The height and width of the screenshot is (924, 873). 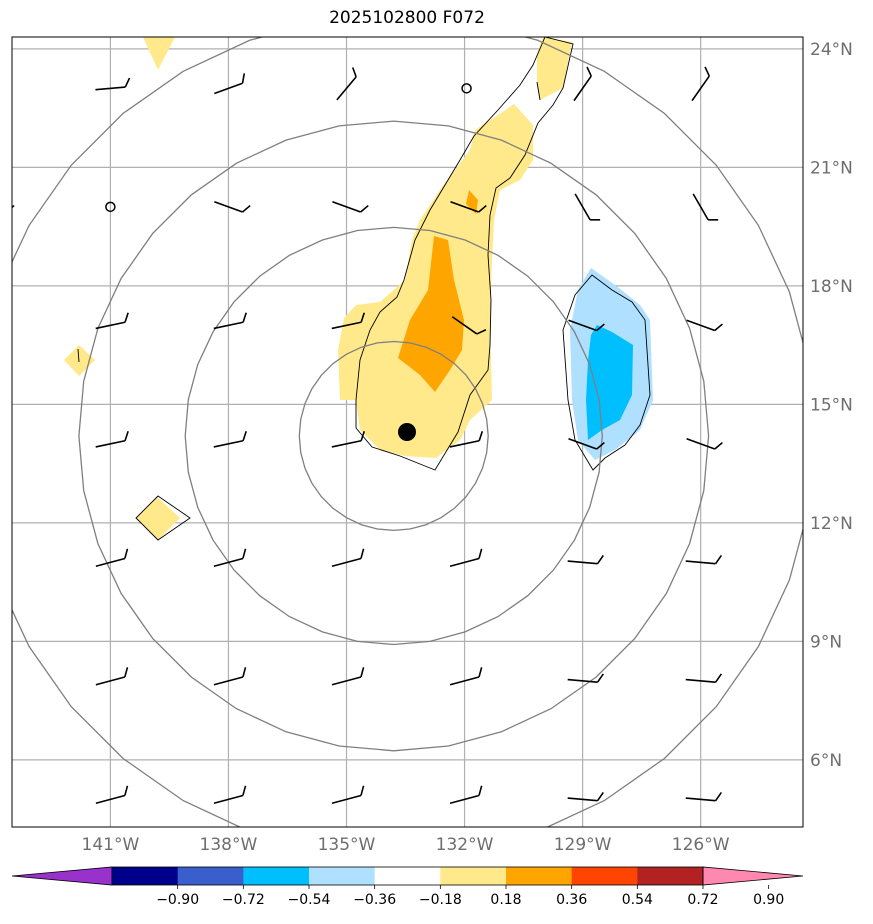 I want to click on lat-tick-label: 9°N, so click(x=826, y=642).